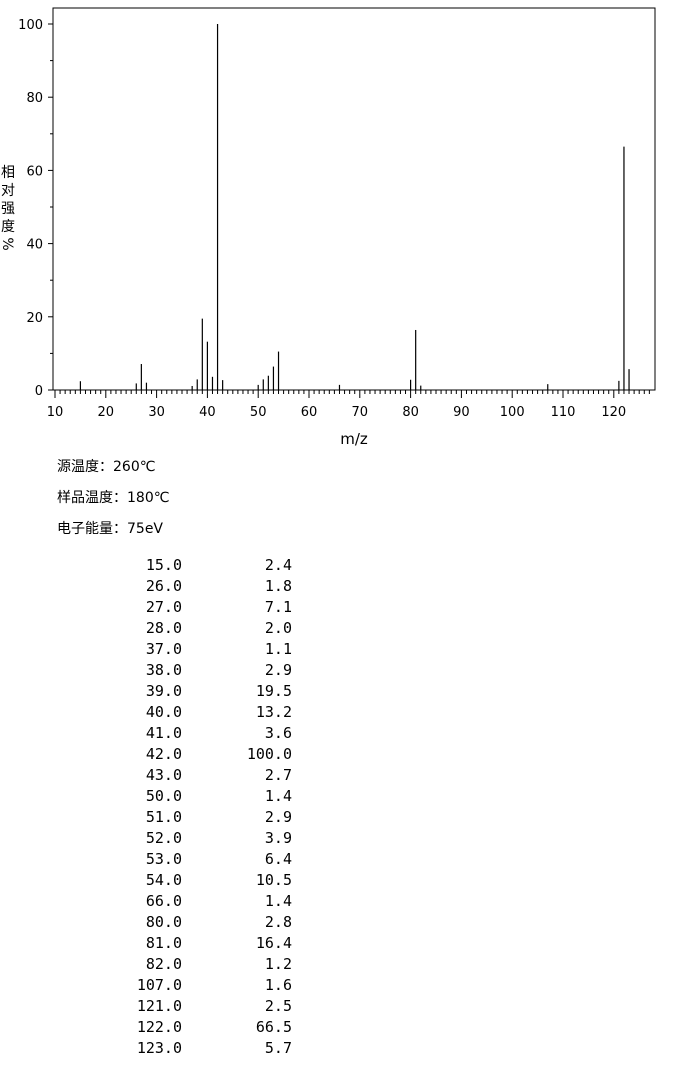 The height and width of the screenshot is (1077, 680). What do you see at coordinates (30, 25) in the screenshot?
I see `y-tick-label: 100` at bounding box center [30, 25].